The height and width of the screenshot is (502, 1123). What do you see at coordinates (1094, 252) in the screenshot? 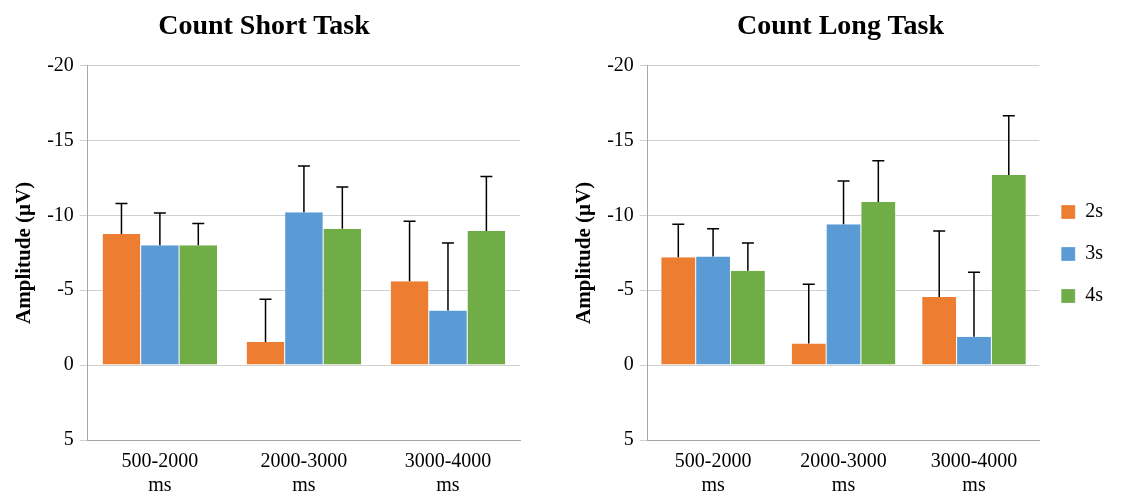
I see `legend-label: 3s` at bounding box center [1094, 252].